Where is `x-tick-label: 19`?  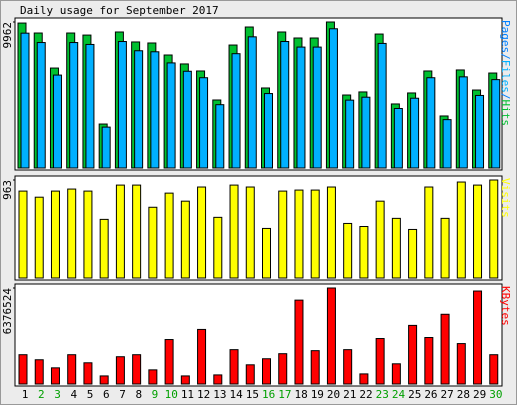 x-tick-label: 19 is located at coordinates (317, 394).